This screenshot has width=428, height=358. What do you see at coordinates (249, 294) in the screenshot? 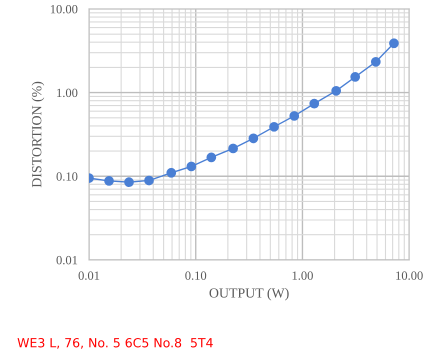
I see `x-axis-title: OUTPUT (W)` at bounding box center [249, 294].